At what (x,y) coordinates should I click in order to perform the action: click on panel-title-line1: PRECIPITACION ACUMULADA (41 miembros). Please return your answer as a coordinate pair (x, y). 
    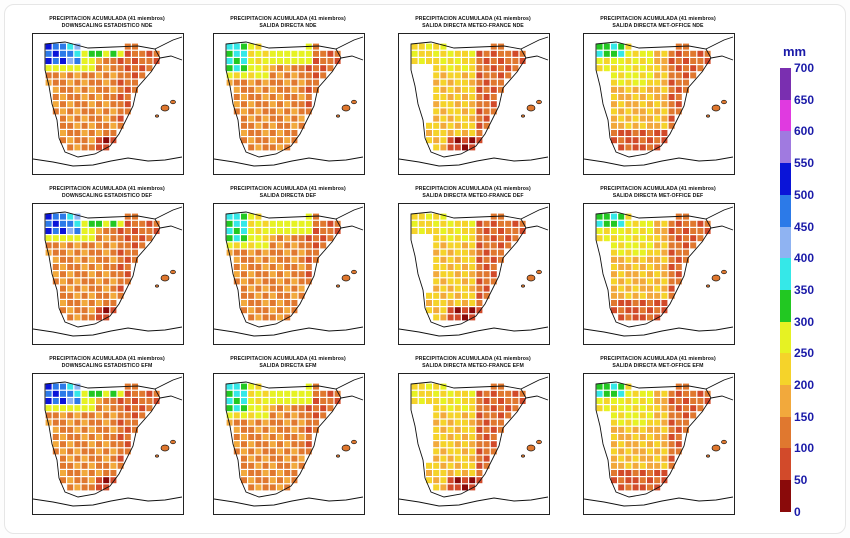
    Looking at the image, I should click on (288, 19).